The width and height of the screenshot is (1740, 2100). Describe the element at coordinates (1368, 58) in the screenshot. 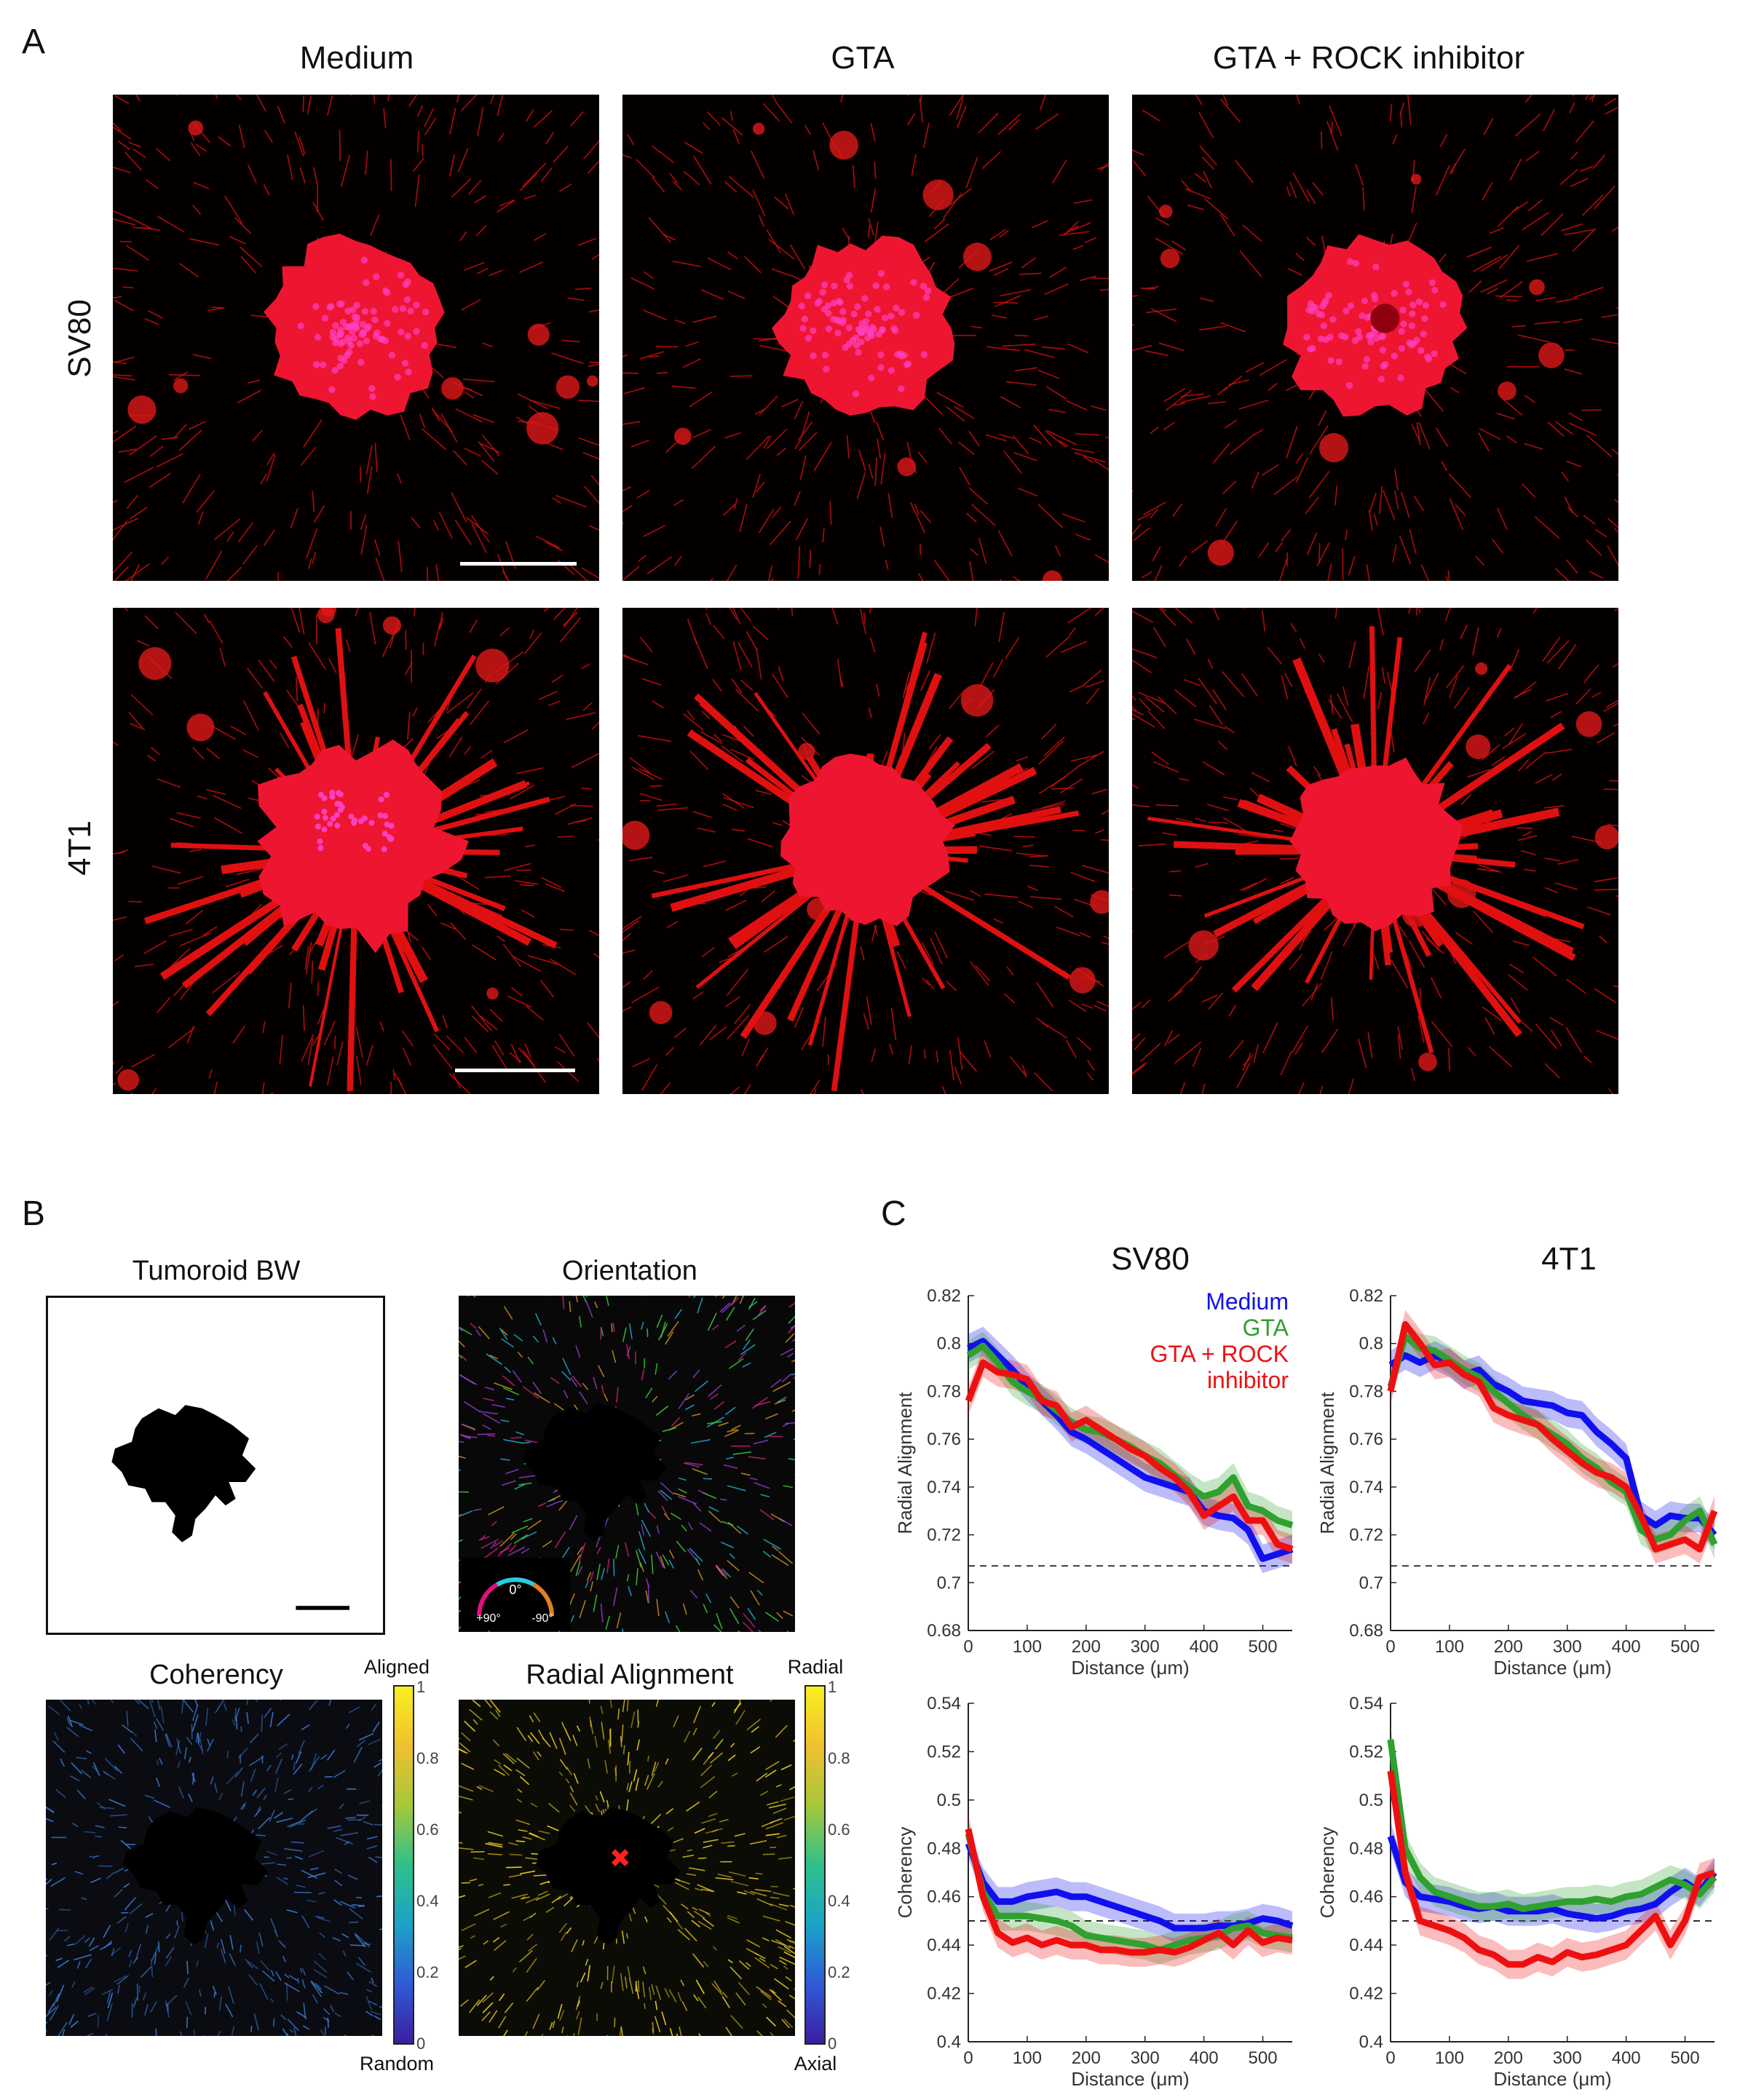

I see `column-title-gta-rock: GTA + ROCK inhibitor` at that location.